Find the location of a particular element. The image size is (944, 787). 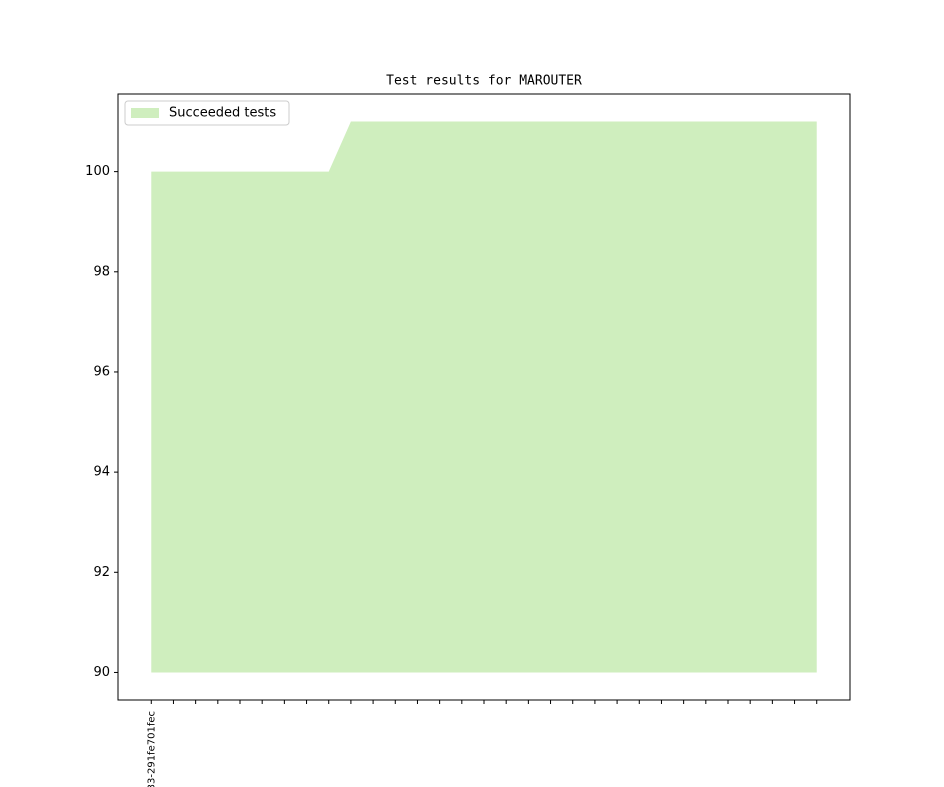

legend: Succeeded tests is located at coordinates (207, 113).